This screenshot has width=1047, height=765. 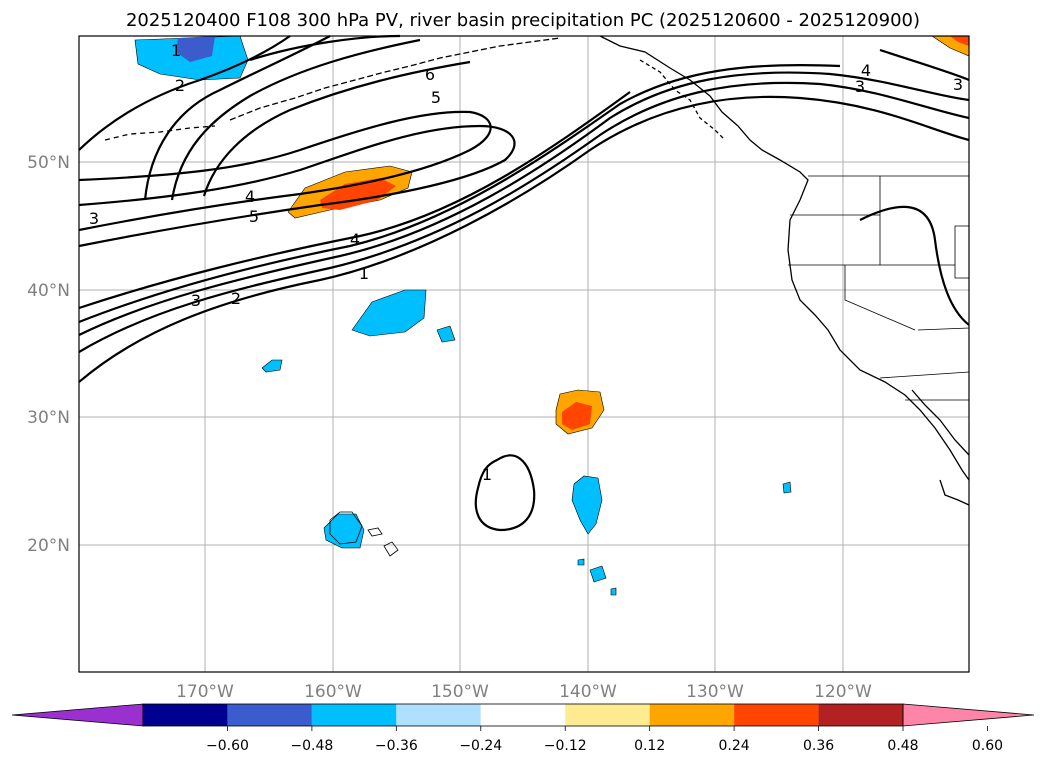 I want to click on colorbar-tick-label: 0.48, so click(x=902, y=746).